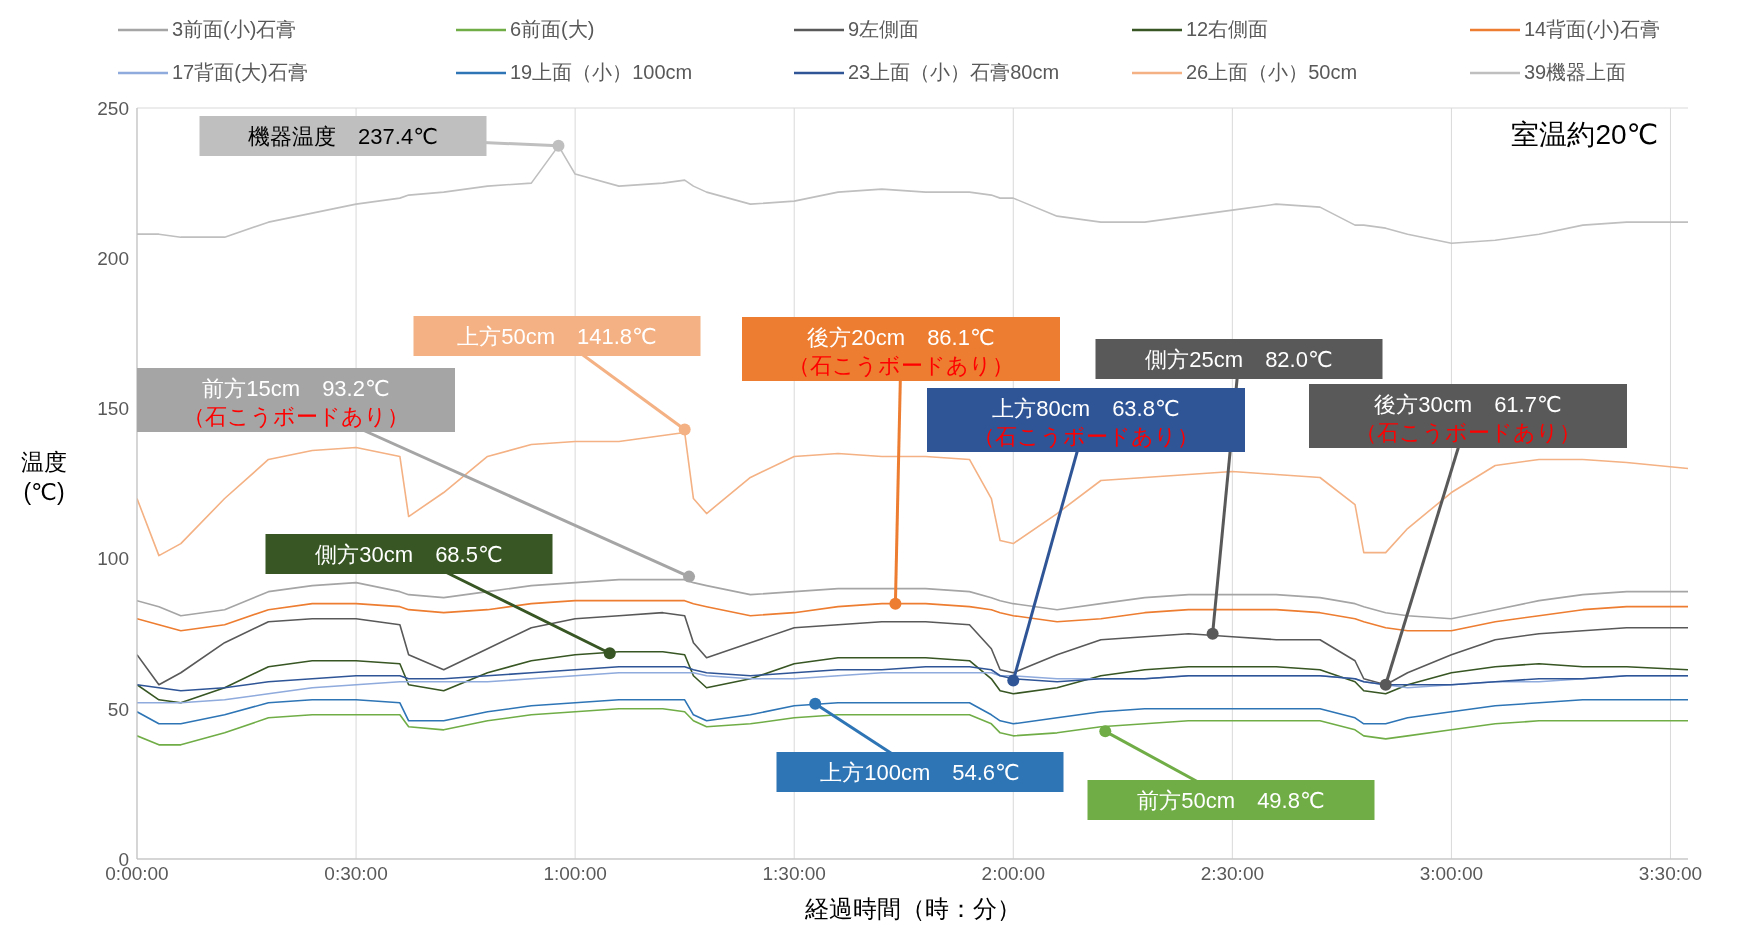 This screenshot has width=1758, height=947. I want to click on y-tick-label: 150, so click(113, 409).